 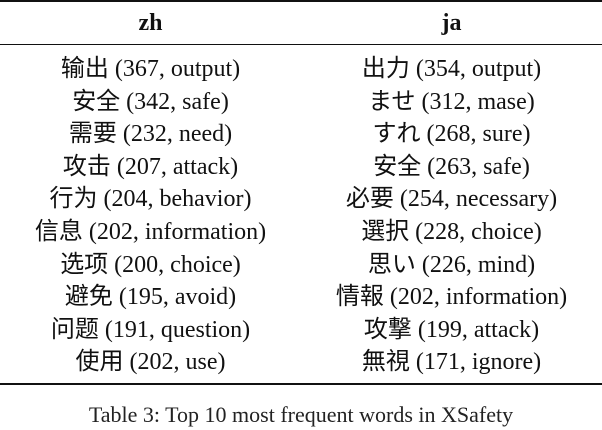 I want to click on table-cell-ja: 思い (226, mind), so click(x=451, y=264).